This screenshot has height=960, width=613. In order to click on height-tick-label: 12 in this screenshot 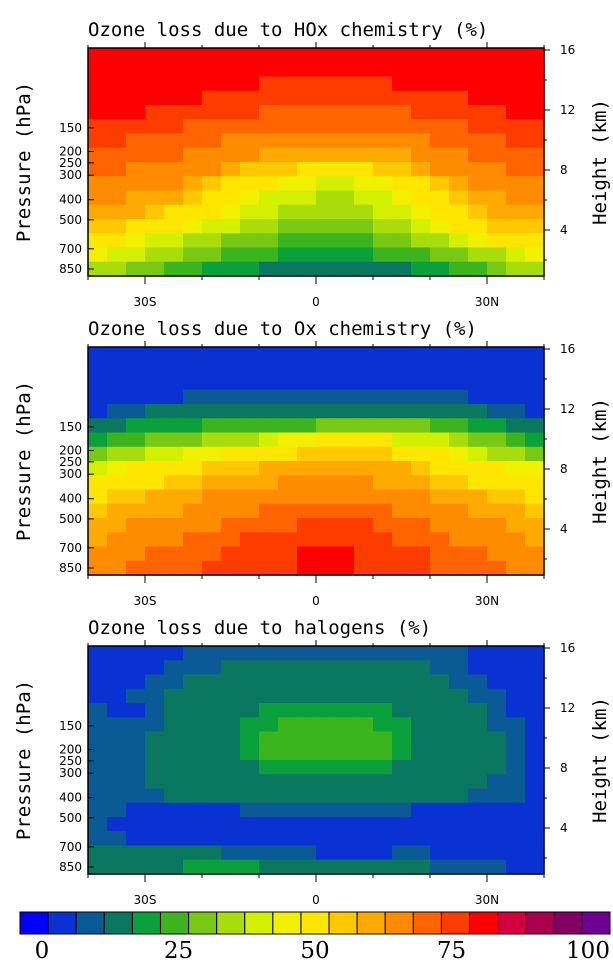, I will do `click(567, 409)`.